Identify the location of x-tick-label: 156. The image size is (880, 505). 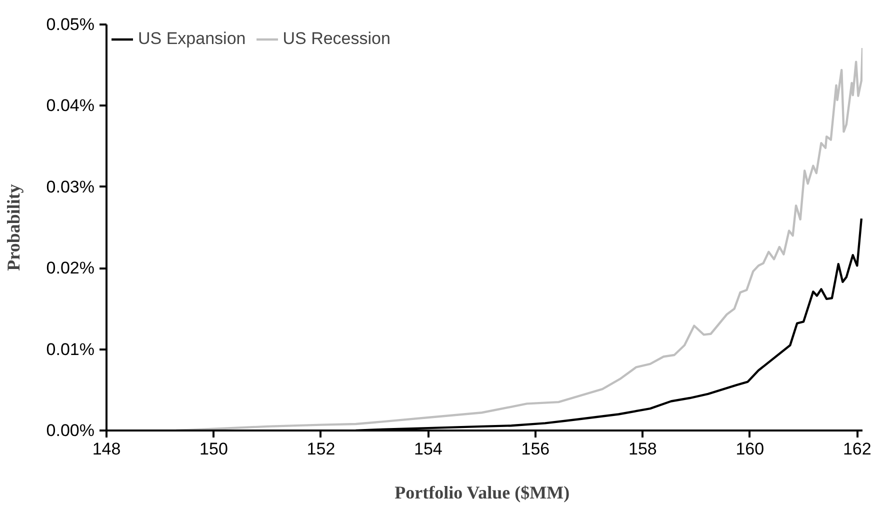
(535, 449).